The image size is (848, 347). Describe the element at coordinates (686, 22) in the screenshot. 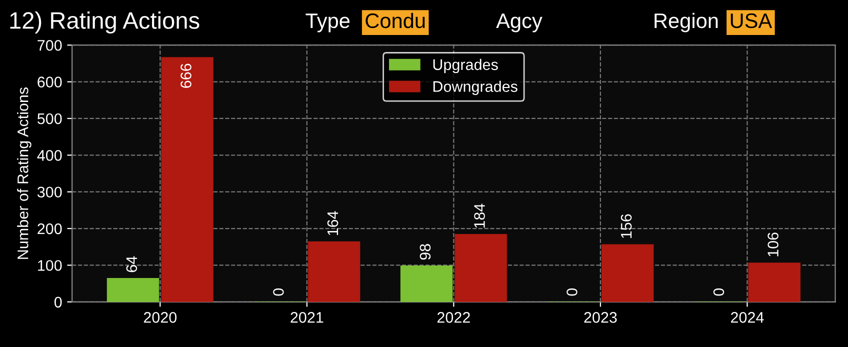

I see `text: Region` at that location.